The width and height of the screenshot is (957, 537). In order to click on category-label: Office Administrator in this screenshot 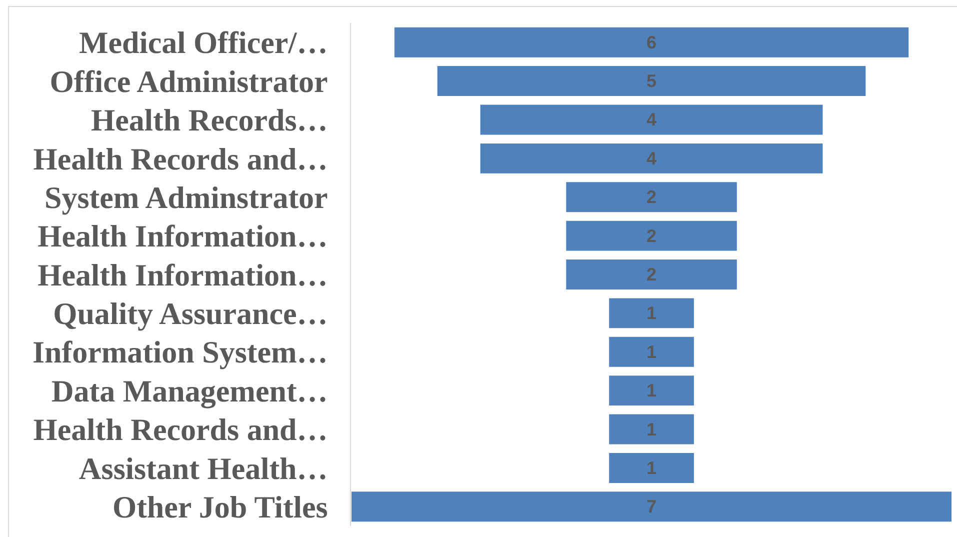, I will do `click(189, 81)`.